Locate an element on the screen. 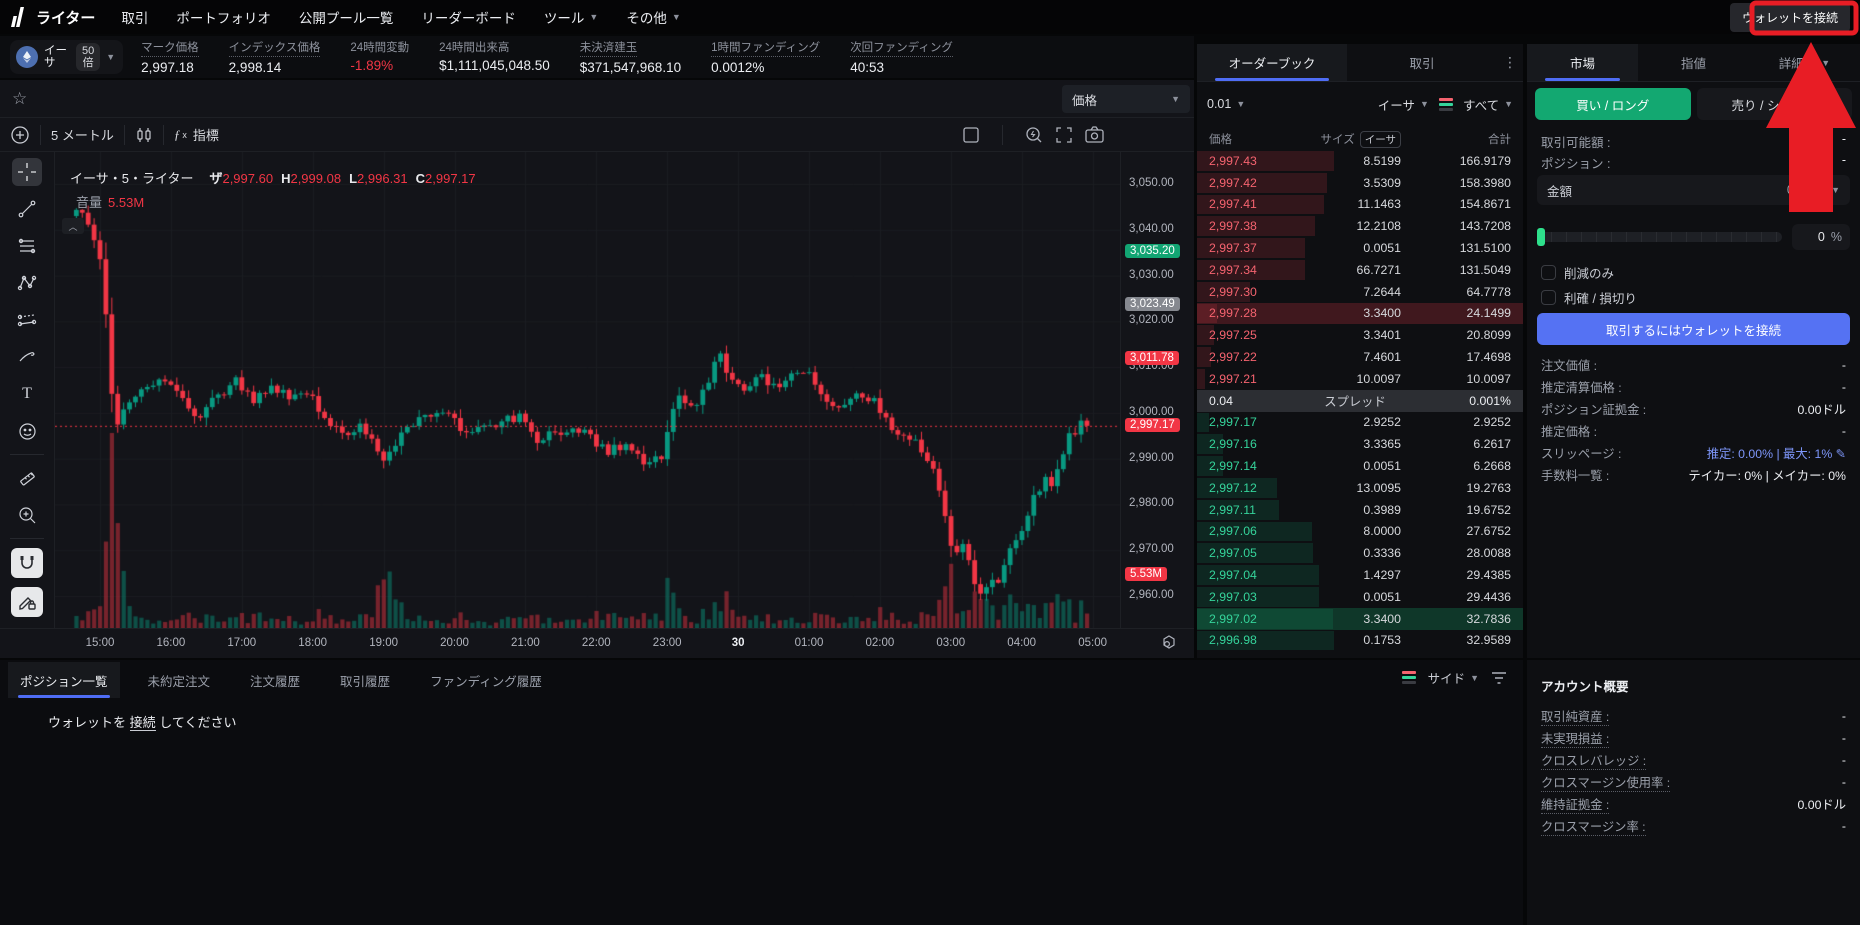 This screenshot has height=925, width=1860. info-row: ポジション証拠金 :0.00ドル is located at coordinates (1693, 410).